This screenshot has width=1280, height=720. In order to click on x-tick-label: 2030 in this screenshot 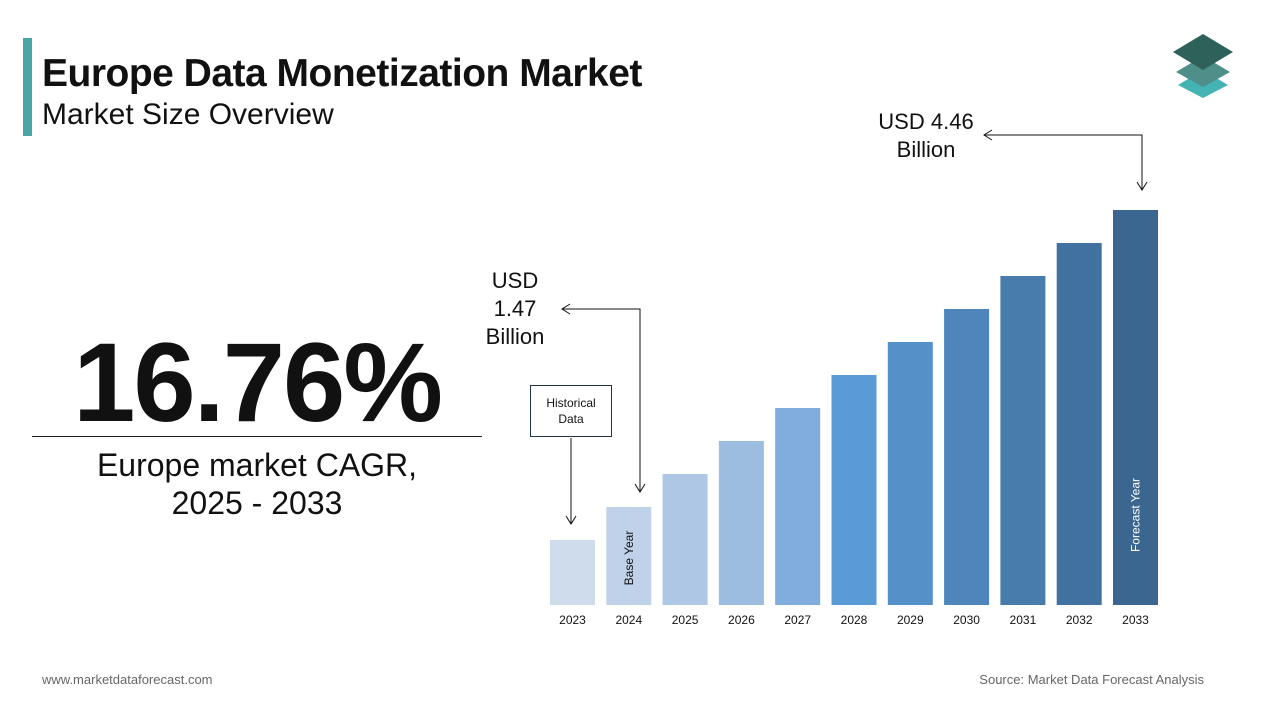, I will do `click(966, 620)`.